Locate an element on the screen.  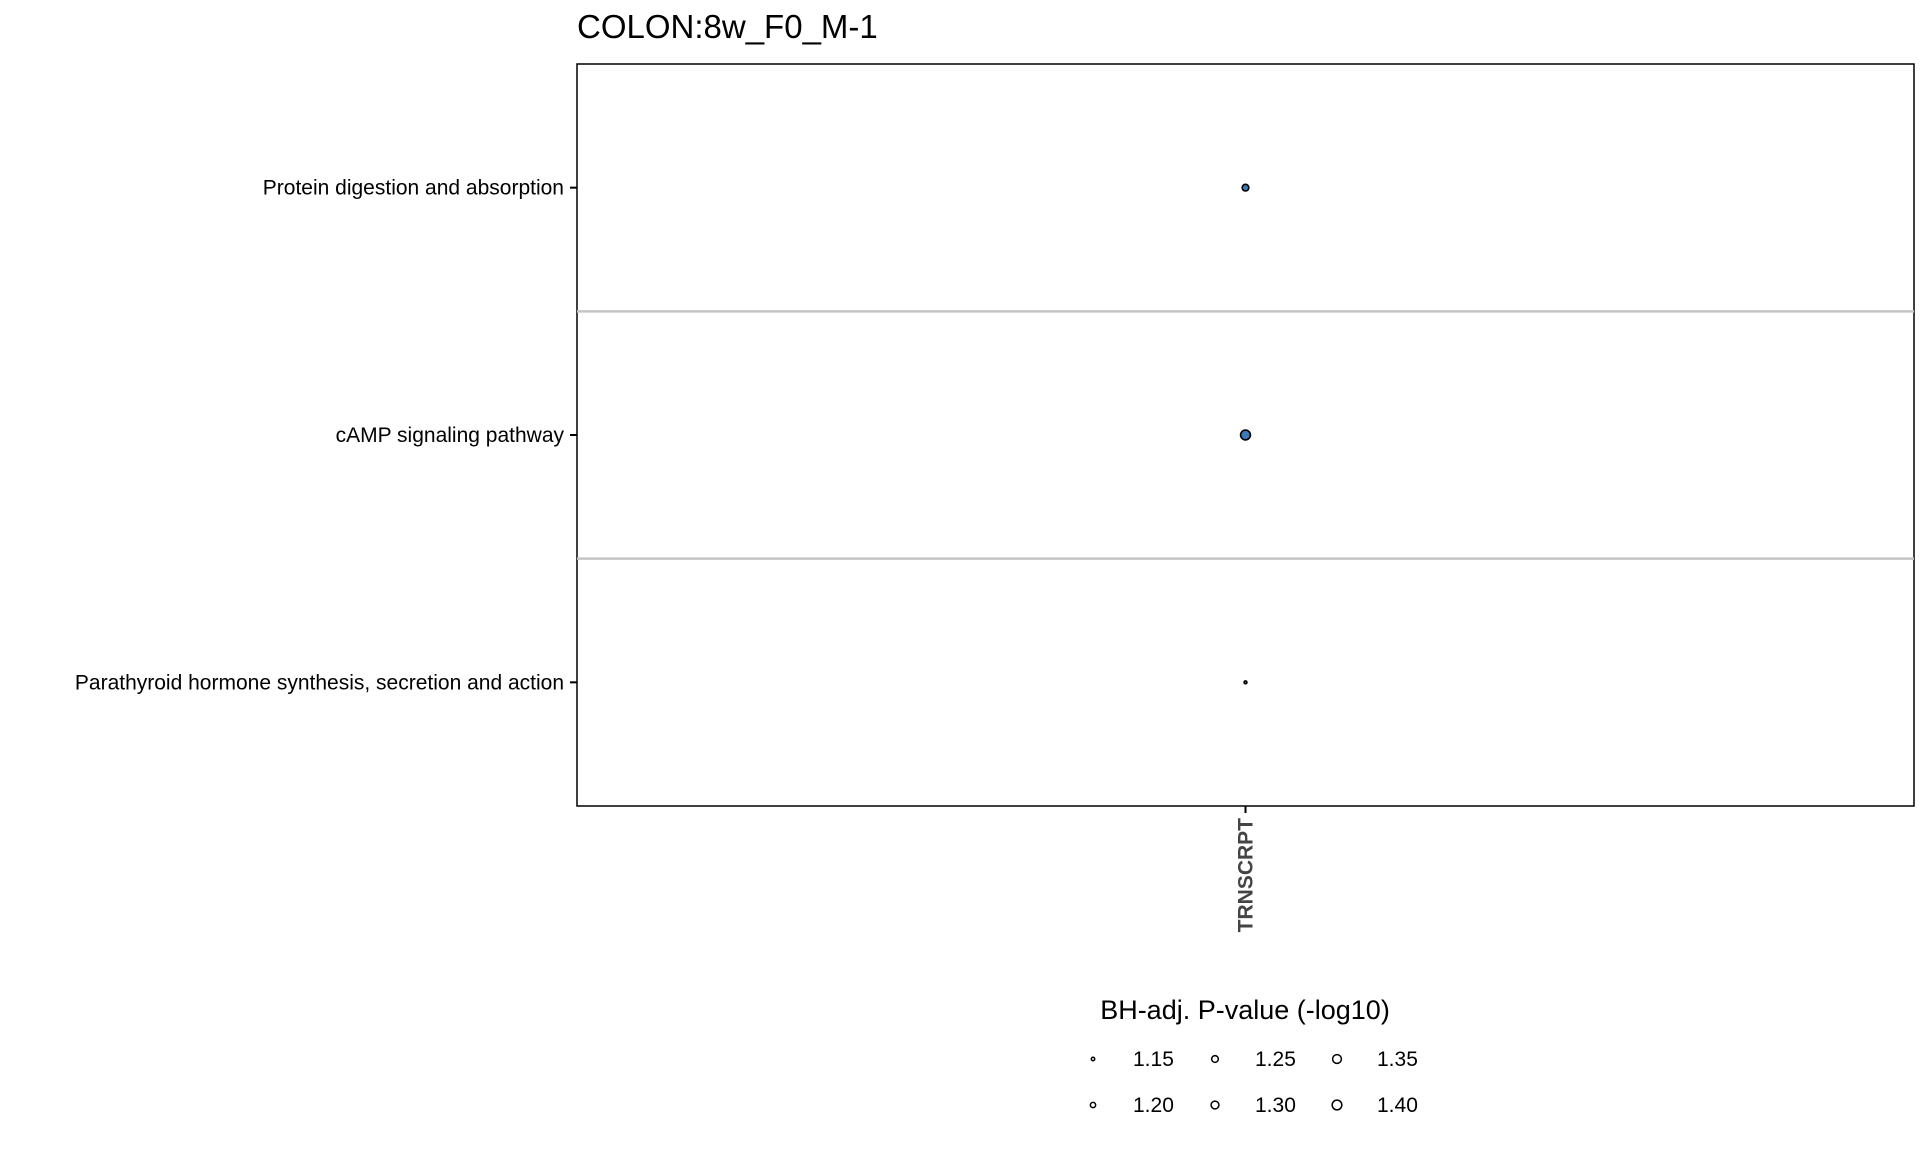
legend-label: 1.30 is located at coordinates (1275, 1105).